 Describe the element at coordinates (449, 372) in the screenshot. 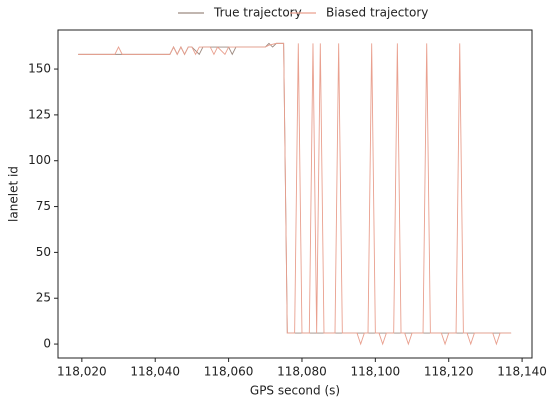

I see `x-tick-label: 118,120` at that location.